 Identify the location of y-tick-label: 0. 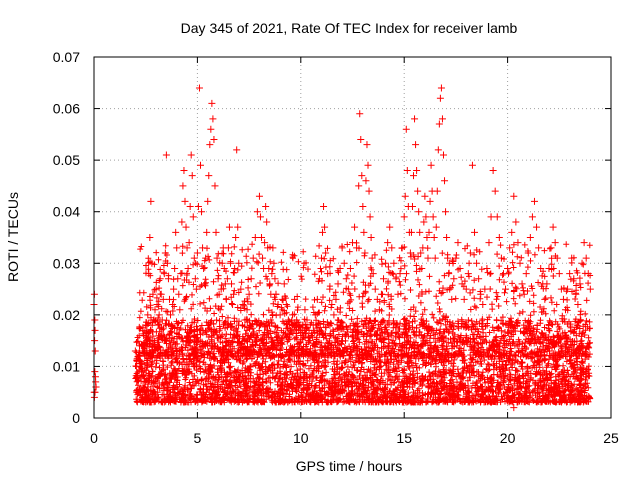
(76, 418).